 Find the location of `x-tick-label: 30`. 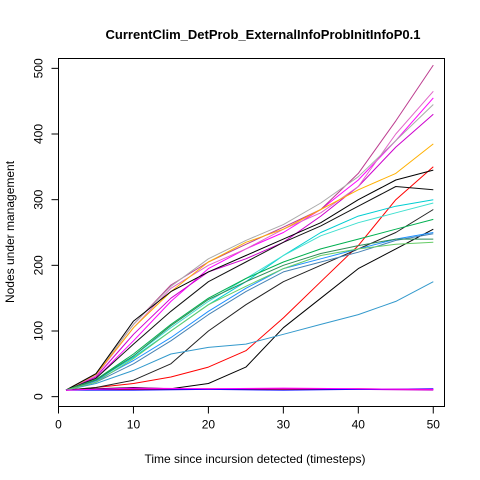

x-tick-label: 30 is located at coordinates (284, 425).